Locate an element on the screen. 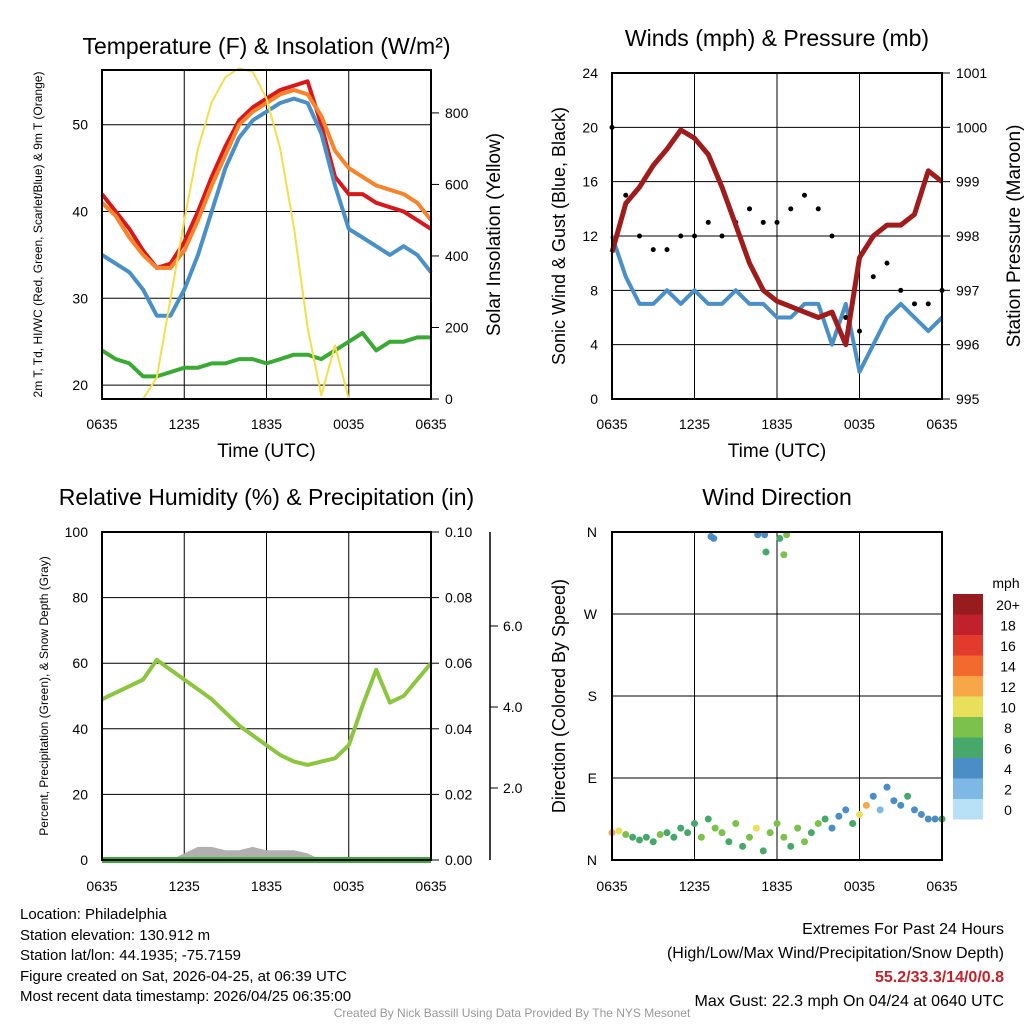  chart-1-title: Winds (mph) & Pressure (mb) is located at coordinates (777, 38).